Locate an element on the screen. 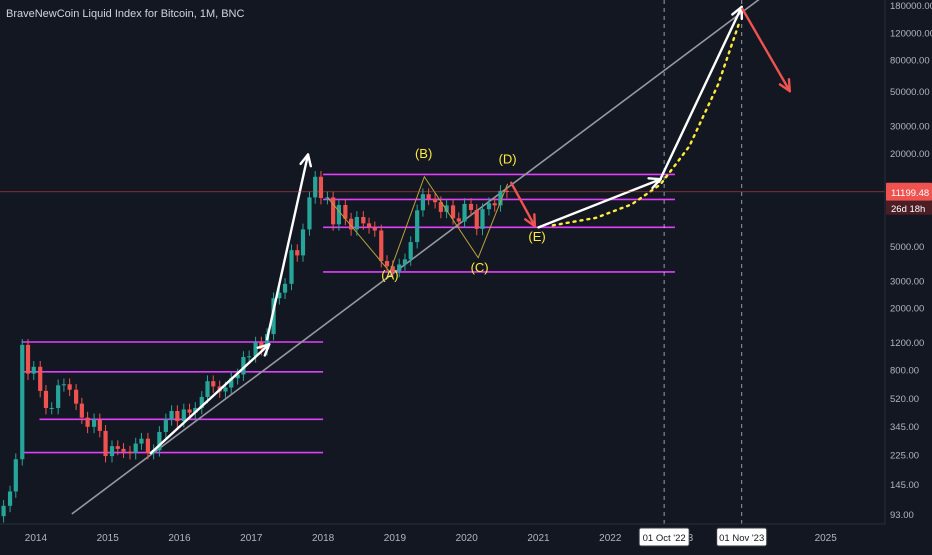  time-marker-tag is located at coordinates (664, 537).